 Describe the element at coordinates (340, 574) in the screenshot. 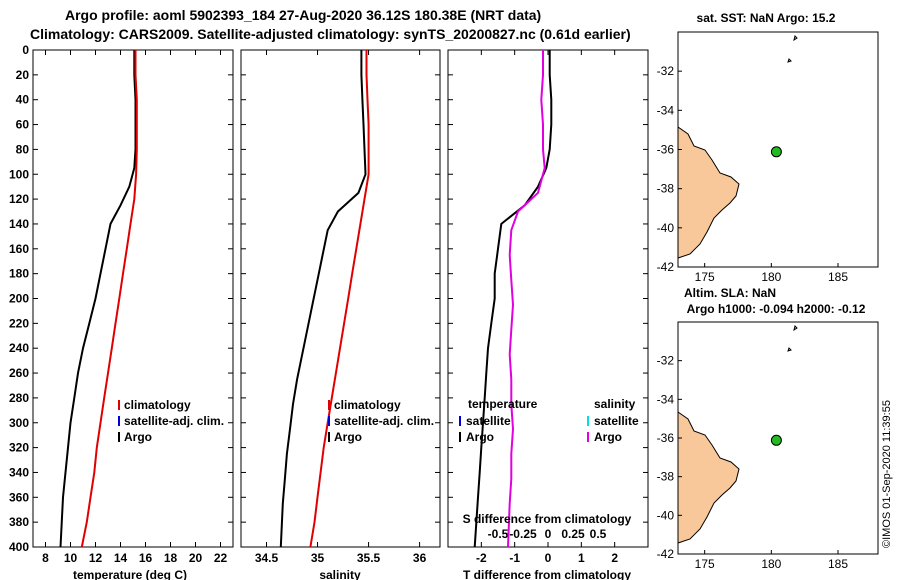

I see `salinity-xlabel: salinity` at that location.